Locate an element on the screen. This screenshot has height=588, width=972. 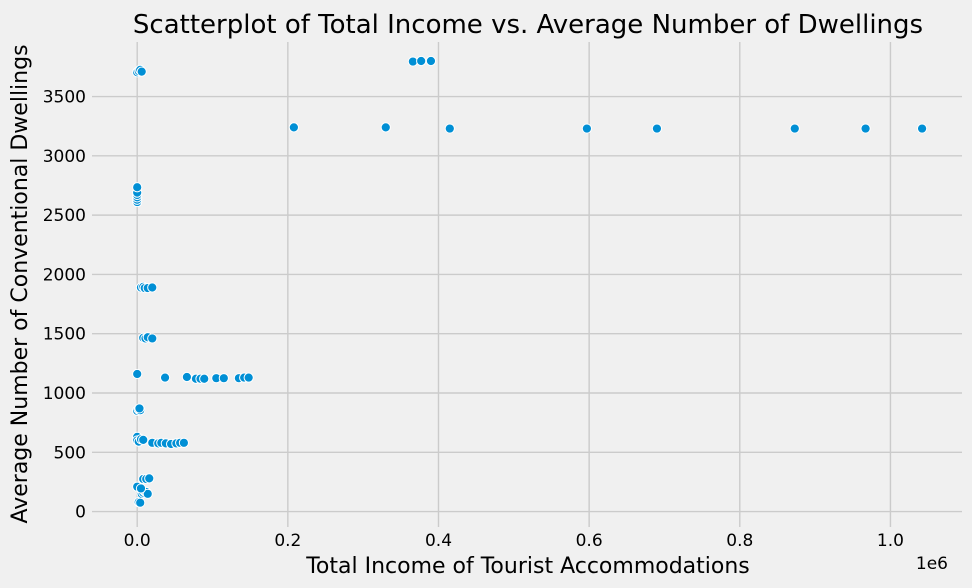
x-tick-label: 0.8 is located at coordinates (739, 541).